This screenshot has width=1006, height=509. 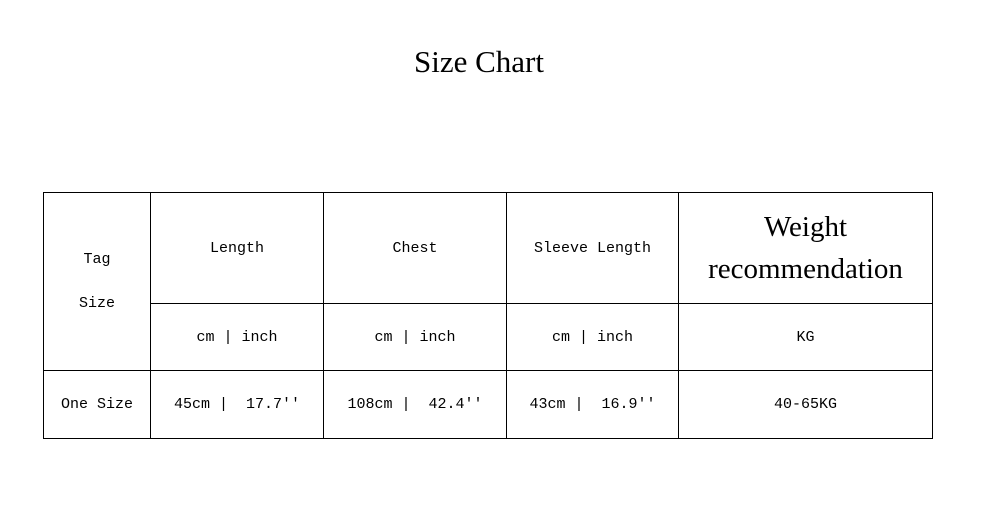 I want to click on header-sleeve-length: Sleeve Length, so click(x=592, y=248).